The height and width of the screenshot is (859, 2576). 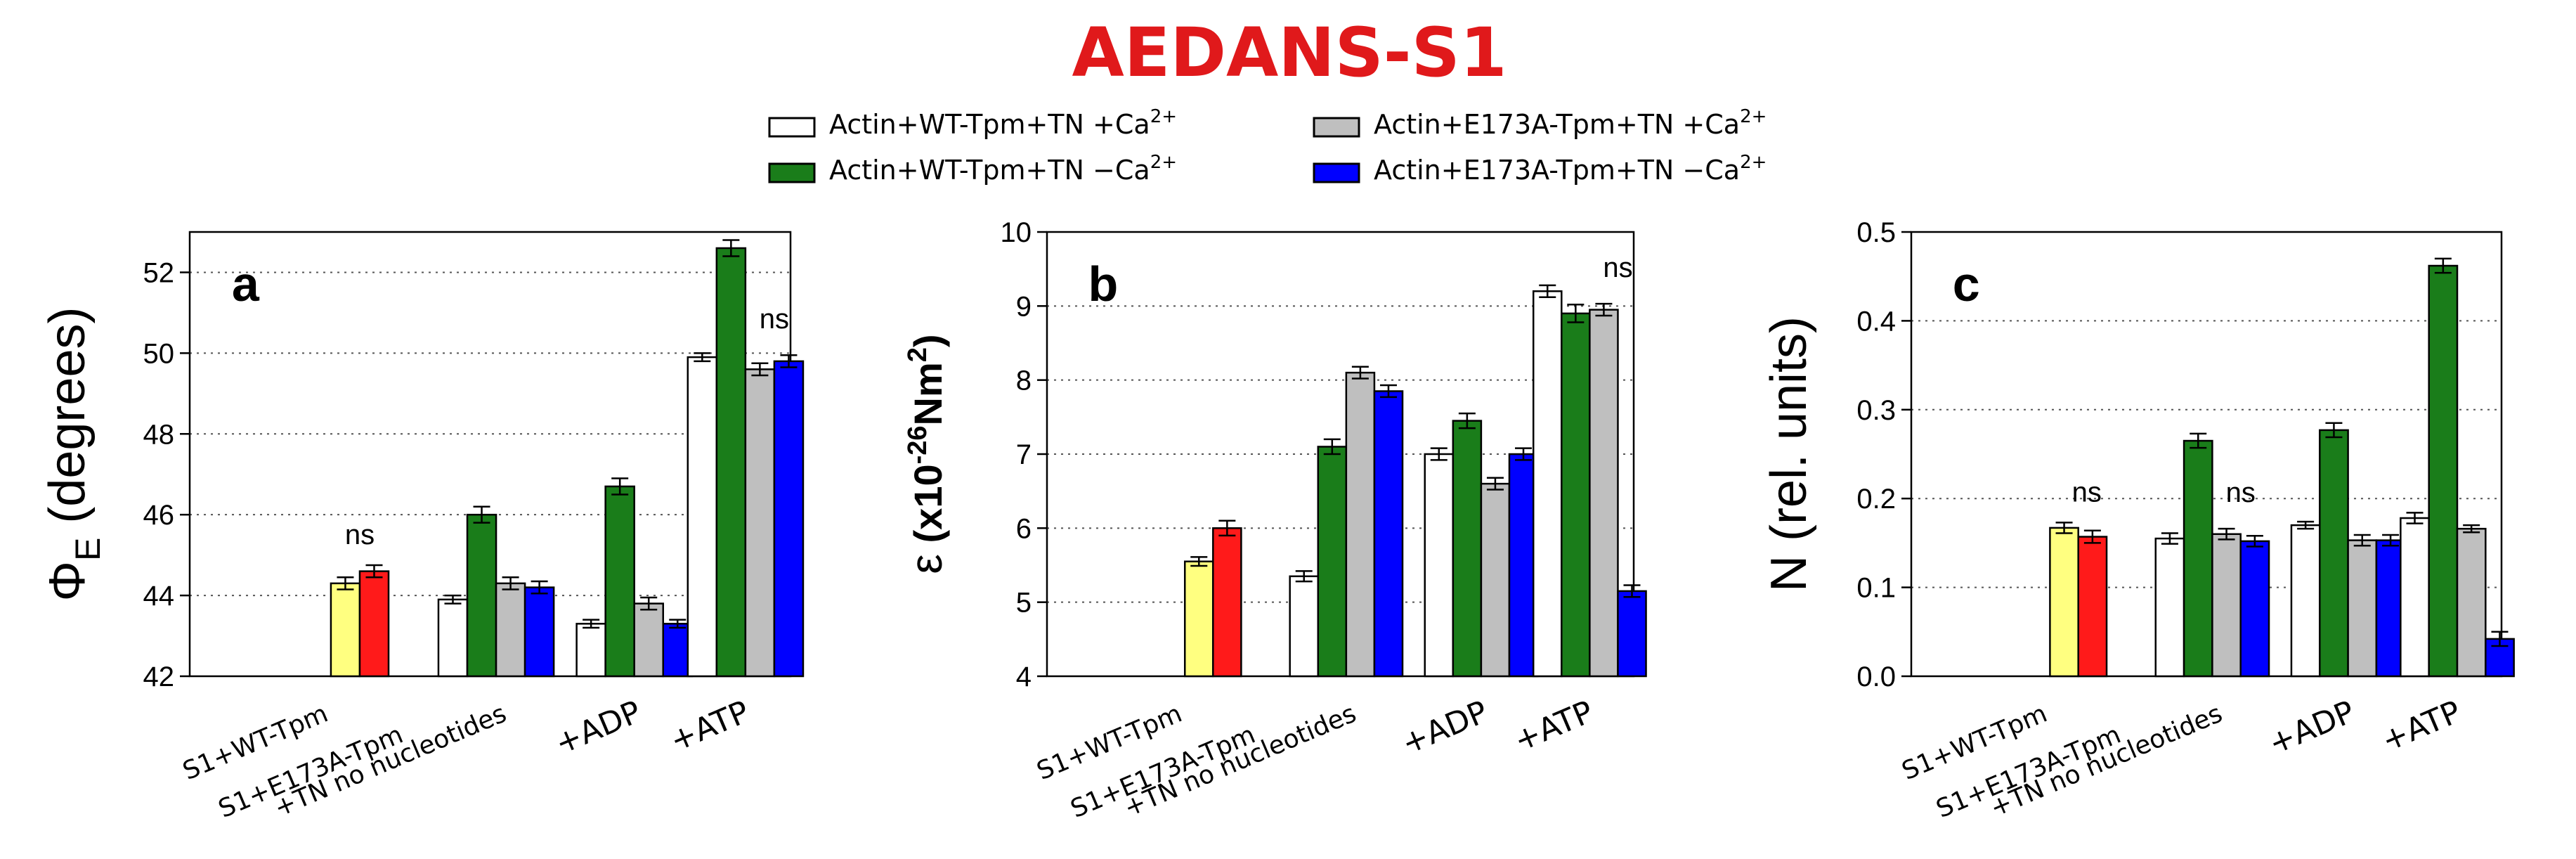 I want to click on legend-label: Actin+WT-Tpm+TN −Ca2+, so click(x=1003, y=169).